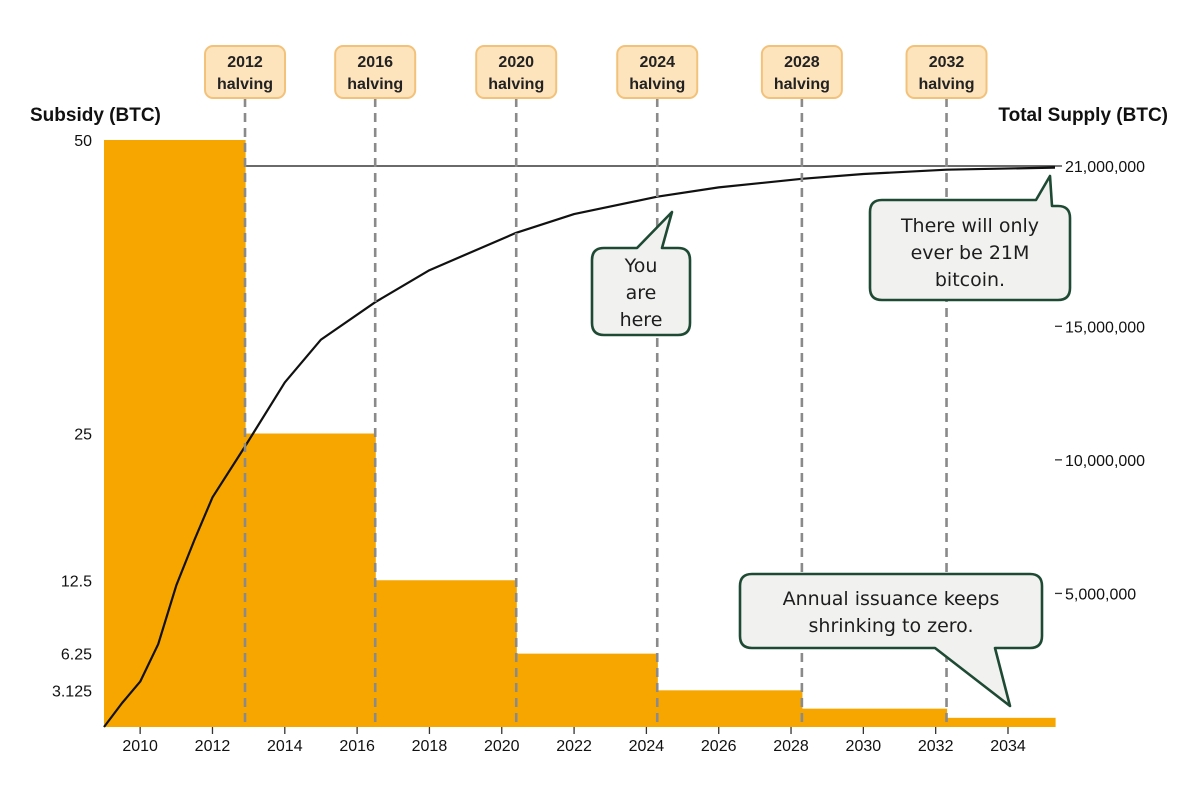 This screenshot has height=793, width=1199. What do you see at coordinates (891, 599) in the screenshot?
I see `callout-text-line: Annual issuance keeps` at bounding box center [891, 599].